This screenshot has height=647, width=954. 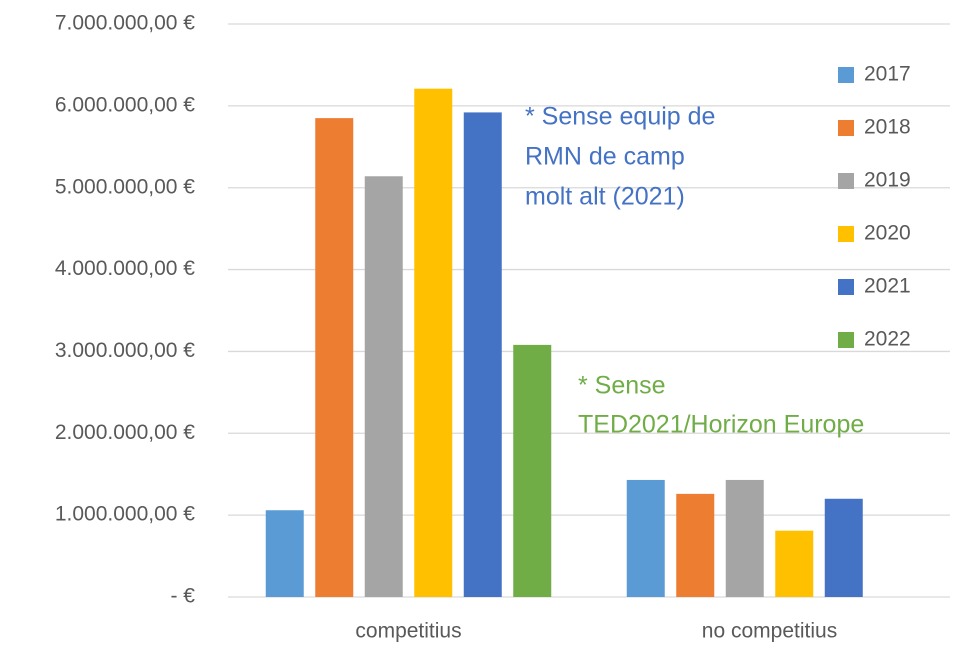 What do you see at coordinates (887, 339) in the screenshot?
I see `legend-label: 2022` at bounding box center [887, 339].